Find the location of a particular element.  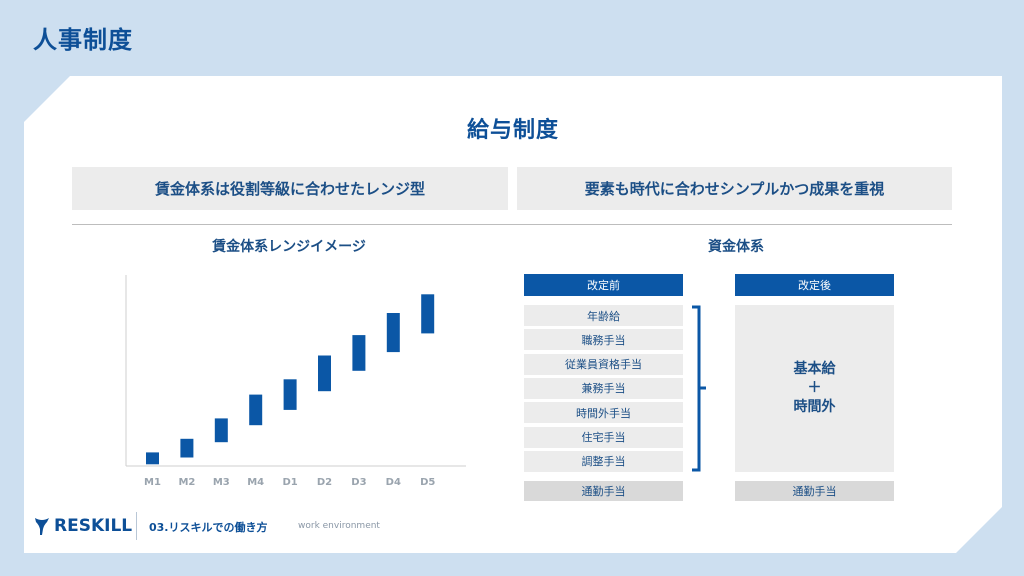

footer-section-title: 03.リスキルでの働き方 is located at coordinates (208, 527).